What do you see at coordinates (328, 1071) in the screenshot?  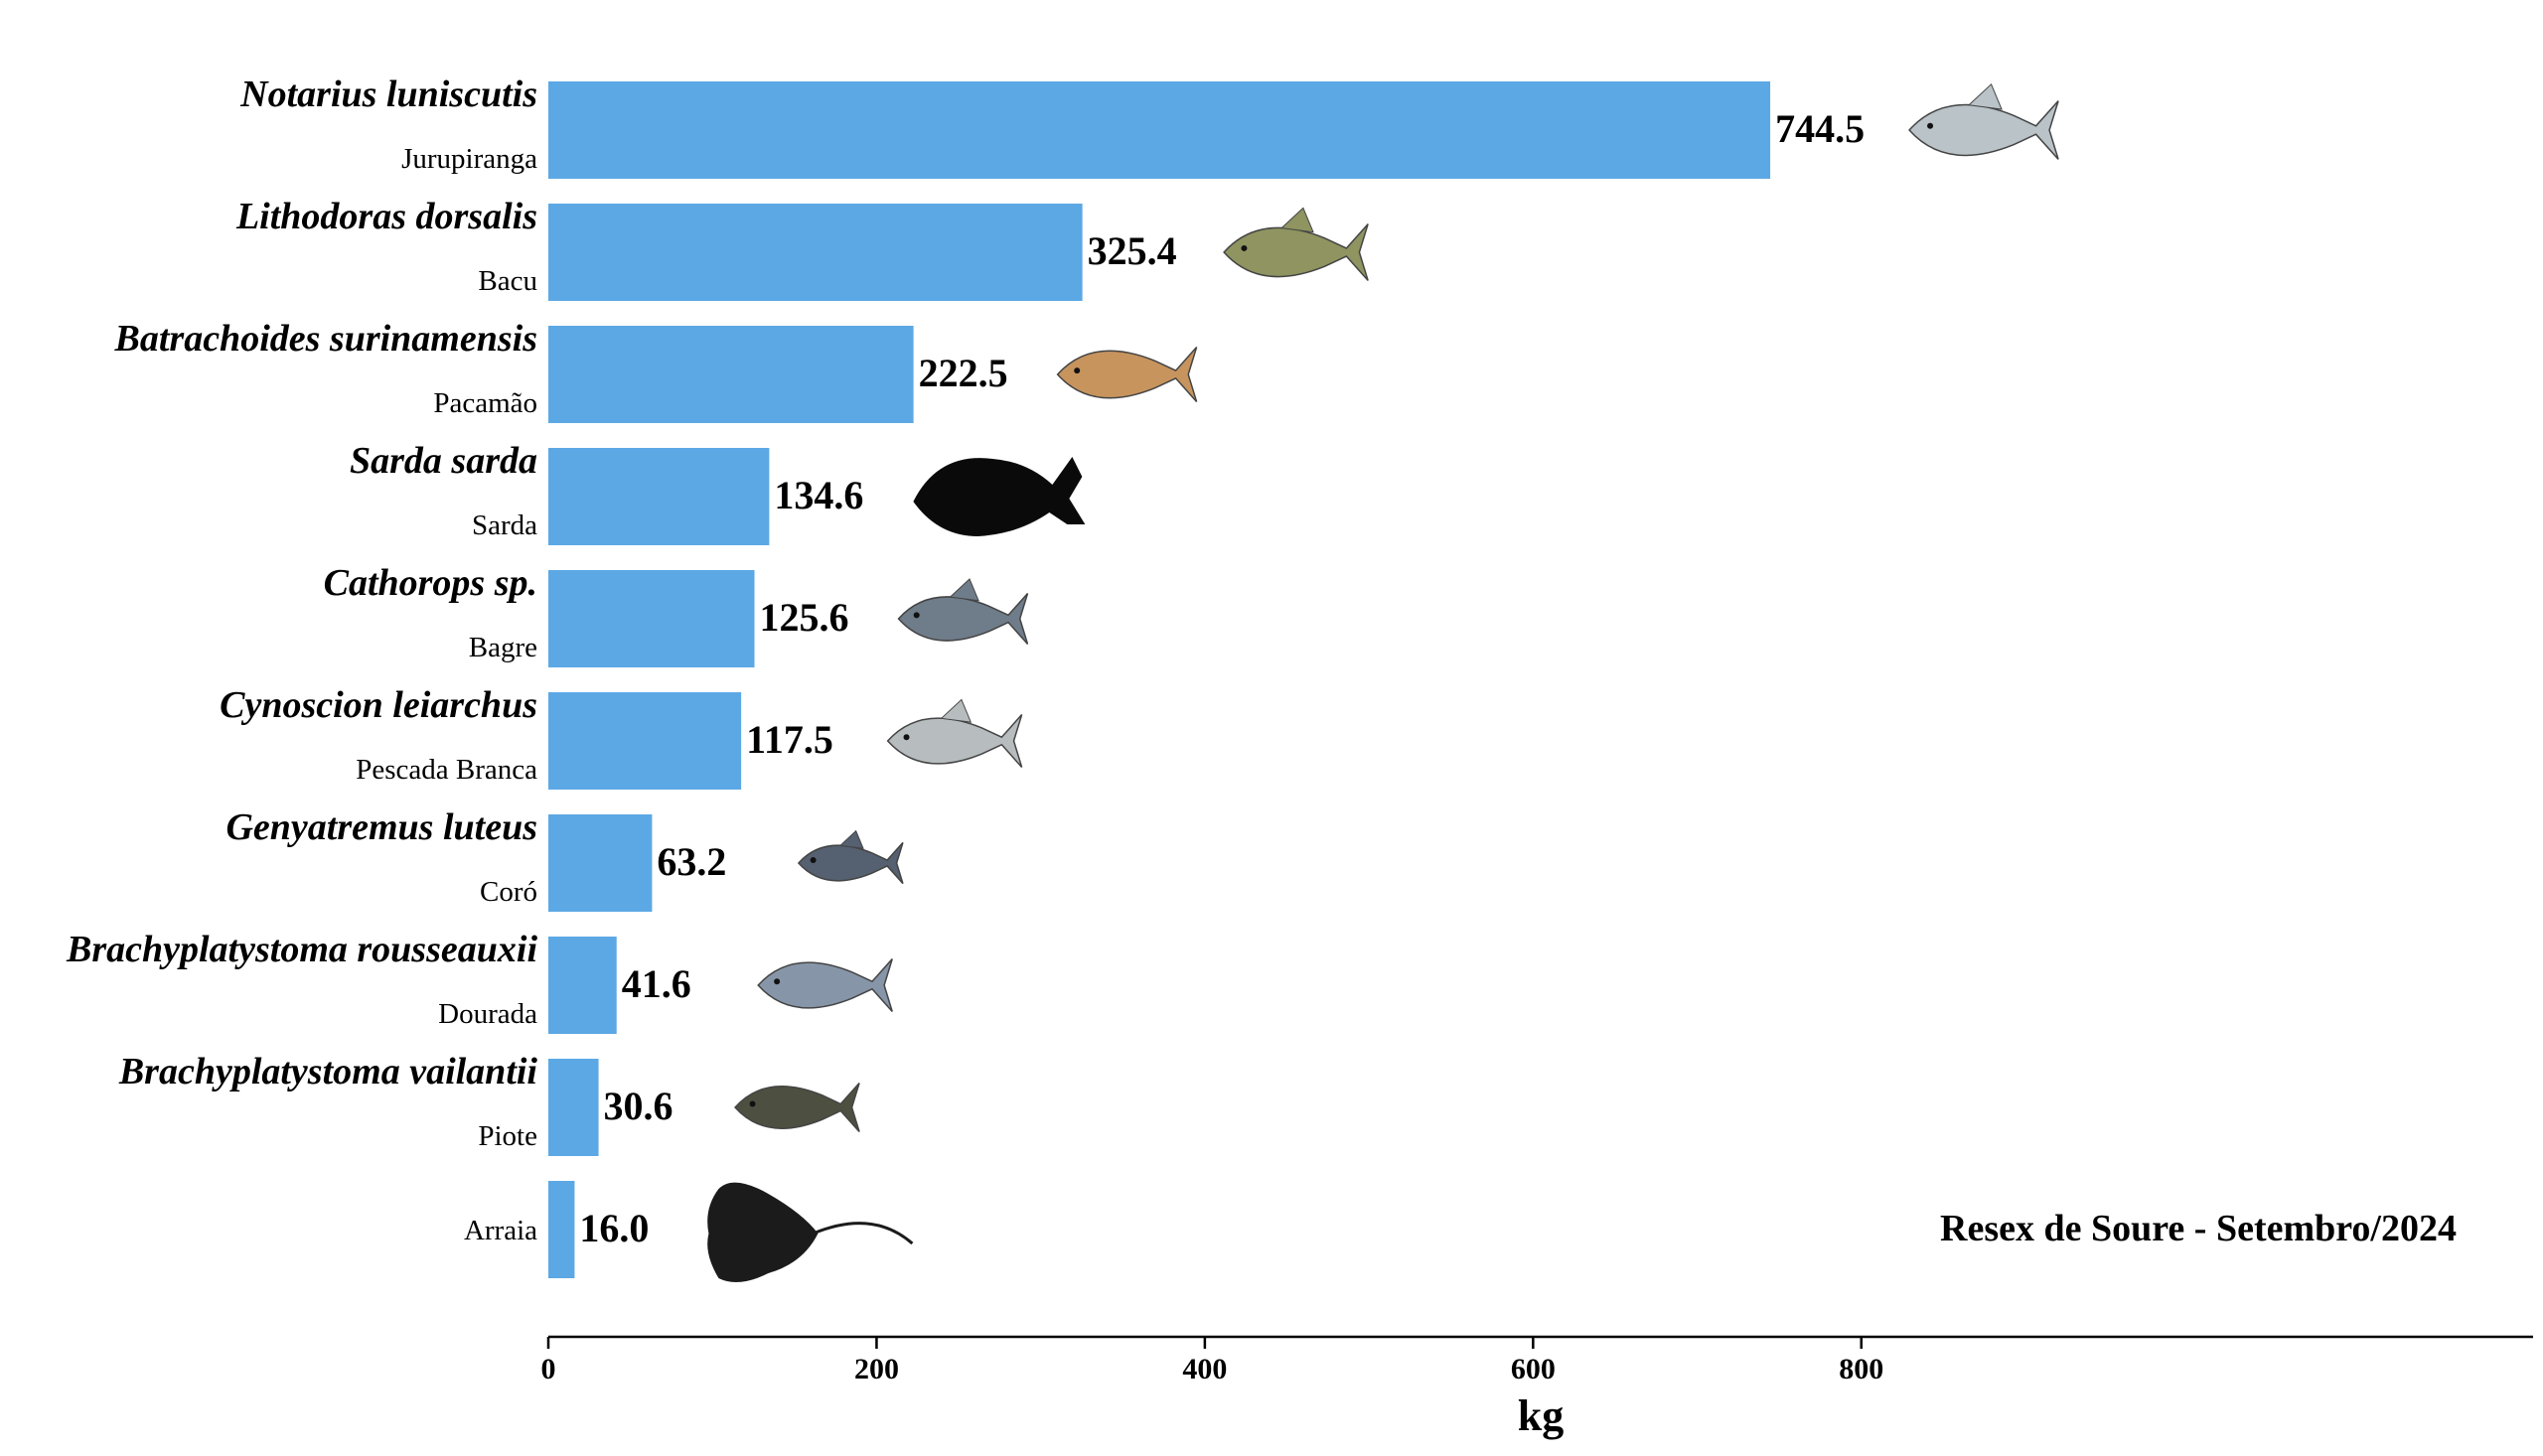 I see `species-scientific-label: Brachyplatystoma vailantii` at bounding box center [328, 1071].